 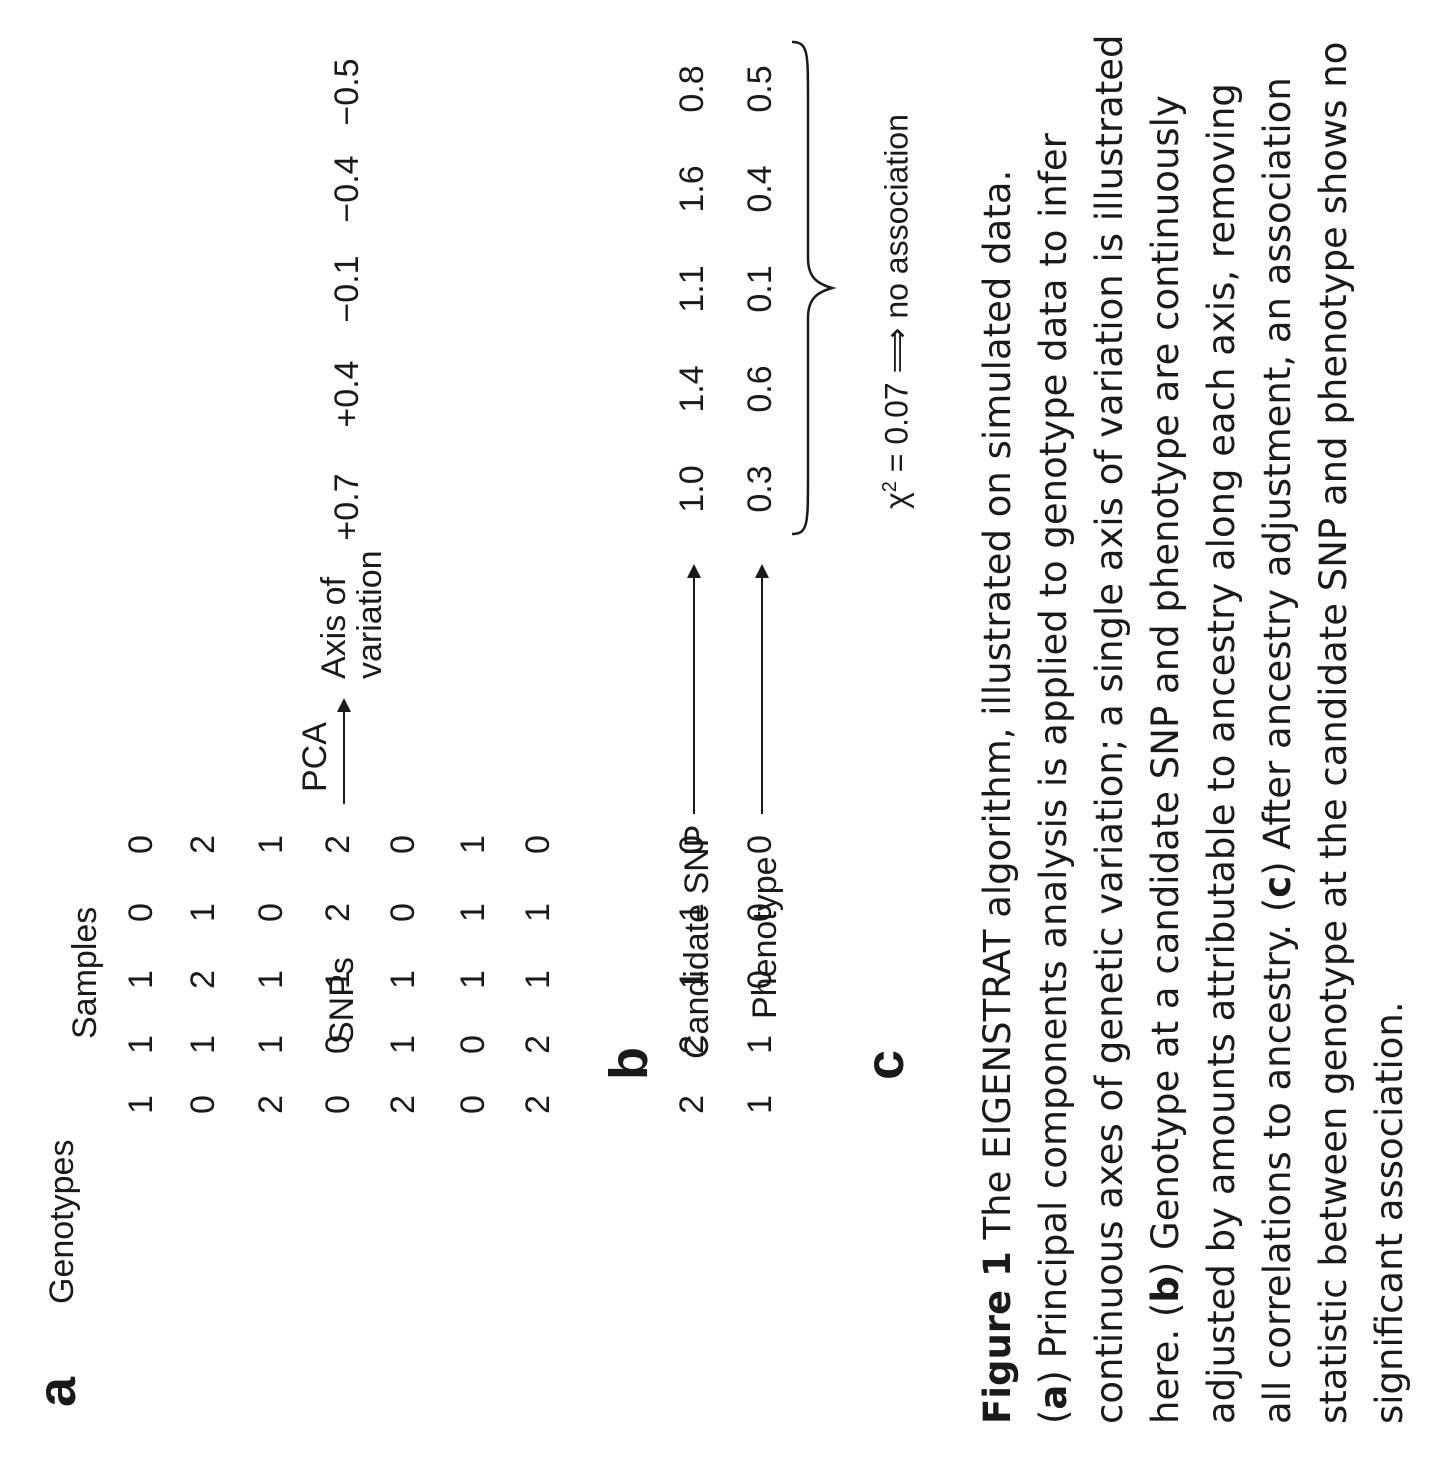 I want to click on axis-value: −0.4, so click(x=347, y=189).